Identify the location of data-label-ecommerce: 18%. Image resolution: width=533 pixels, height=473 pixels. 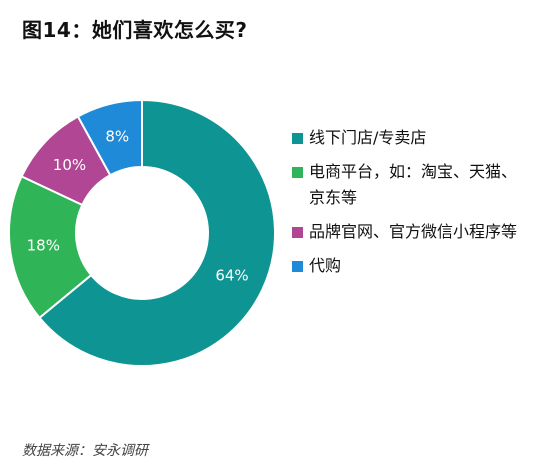
(43, 245).